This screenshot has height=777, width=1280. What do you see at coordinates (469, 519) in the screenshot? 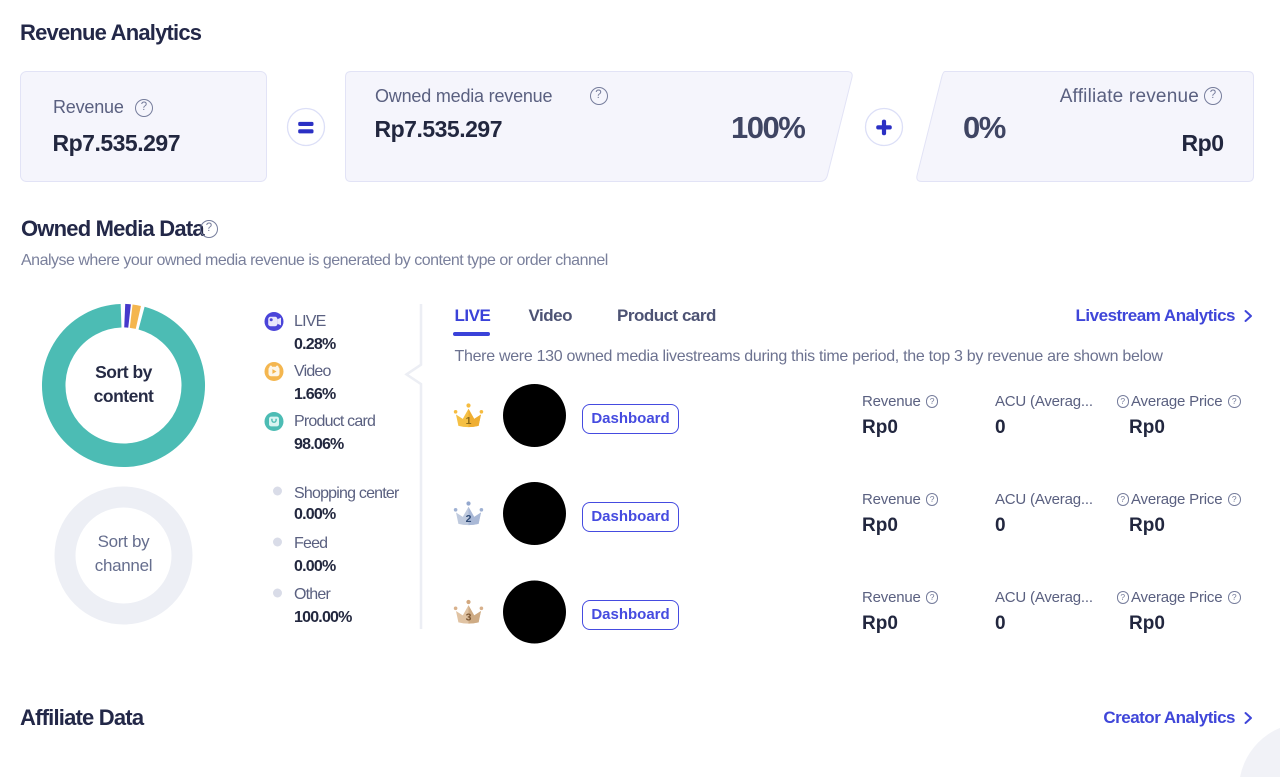
I see `svg-text: 2` at bounding box center [469, 519].